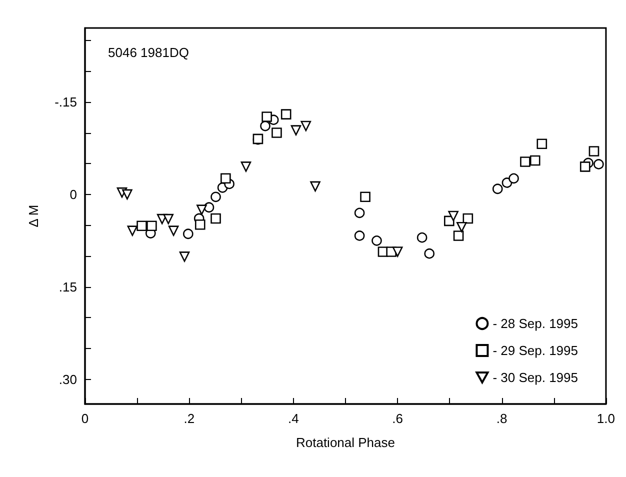 The height and width of the screenshot is (477, 626). What do you see at coordinates (65, 102) in the screenshot?
I see `y-tick-label: -.15` at bounding box center [65, 102].